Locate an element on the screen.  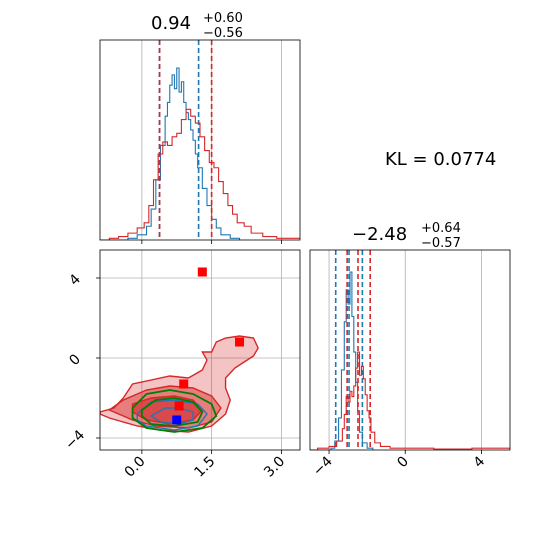
top-panel-title-value: 0.94 is located at coordinates (171, 23).